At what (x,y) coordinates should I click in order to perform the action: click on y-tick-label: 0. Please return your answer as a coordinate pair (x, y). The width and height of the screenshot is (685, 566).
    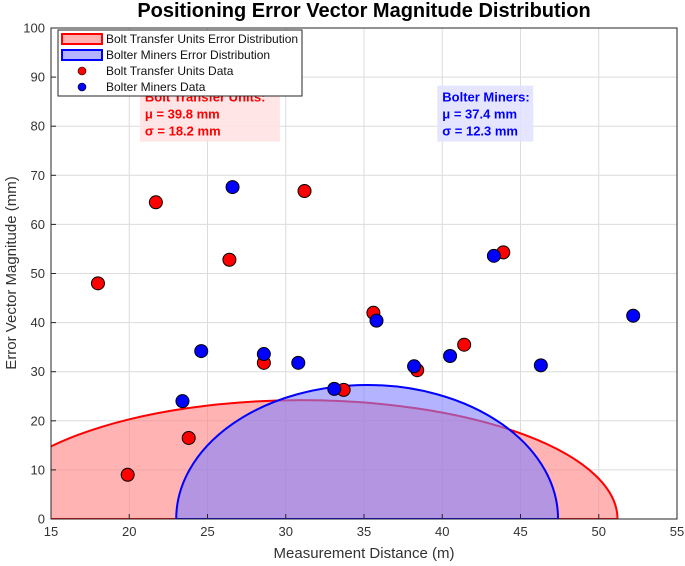
    Looking at the image, I should click on (41, 519).